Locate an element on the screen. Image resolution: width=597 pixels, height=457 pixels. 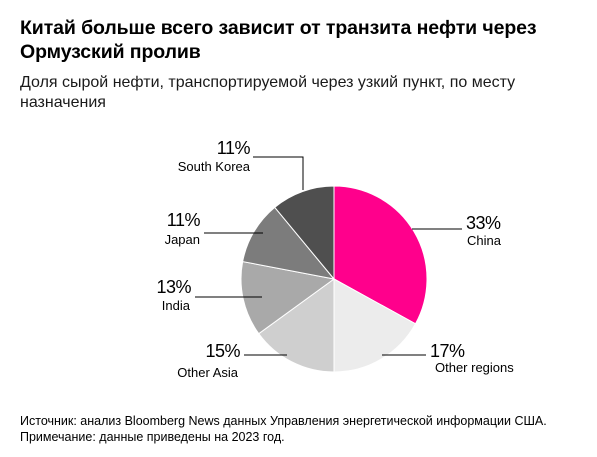
leader-line-south-korea is located at coordinates (278, 173).